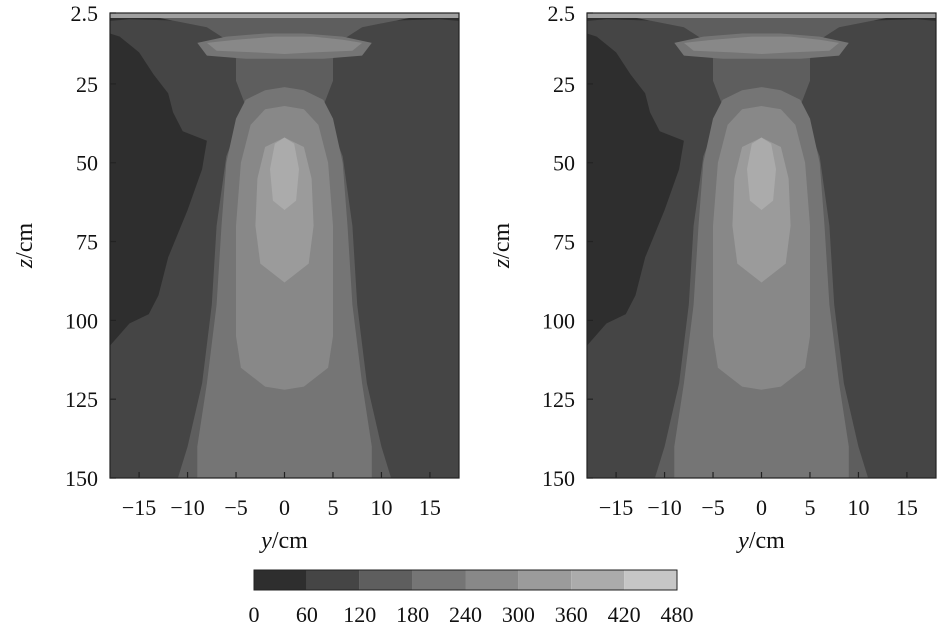 Image resolution: width=945 pixels, height=635 pixels. Describe the element at coordinates (290, 541) in the screenshot. I see `x-axis-unit-left: /cm` at that location.